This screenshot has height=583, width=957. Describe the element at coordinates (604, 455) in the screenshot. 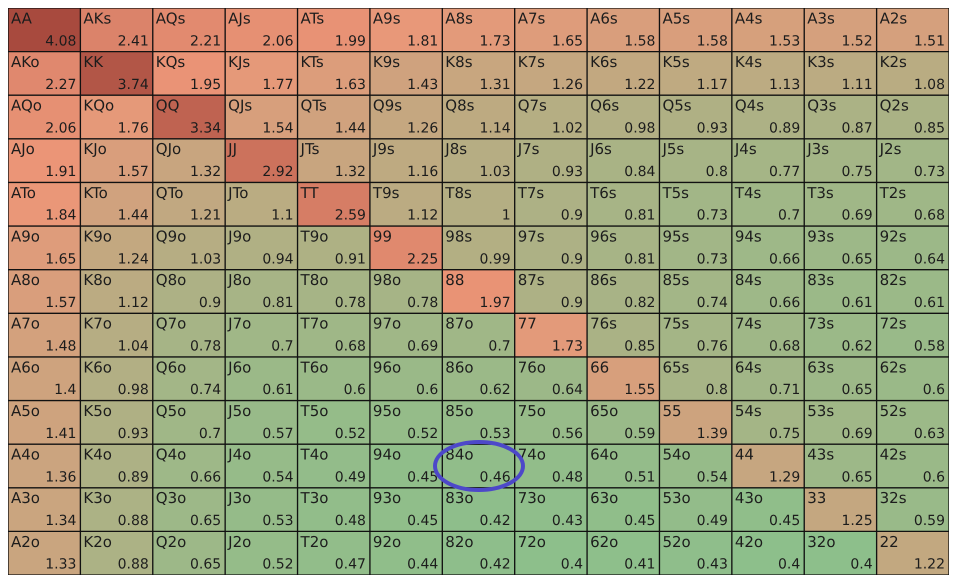

I see `annotation: 64o` at that location.